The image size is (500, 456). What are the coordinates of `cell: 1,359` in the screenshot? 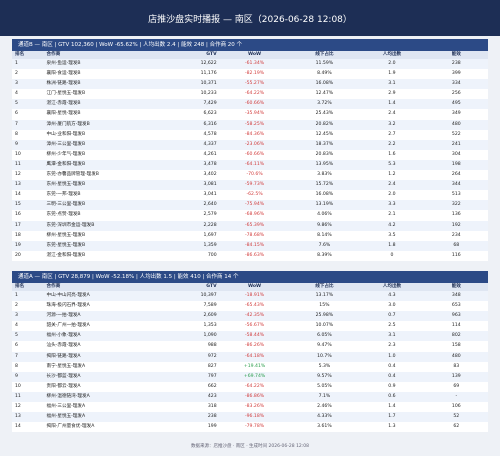 It's located at (210, 245).